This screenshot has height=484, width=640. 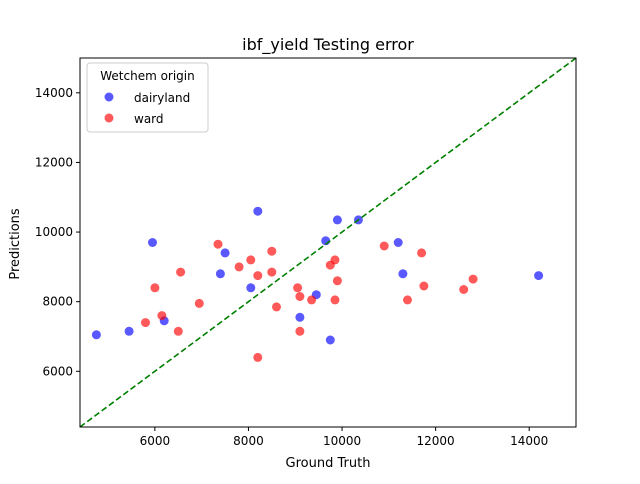 I want to click on y-tick-label: 12000, so click(x=54, y=162).